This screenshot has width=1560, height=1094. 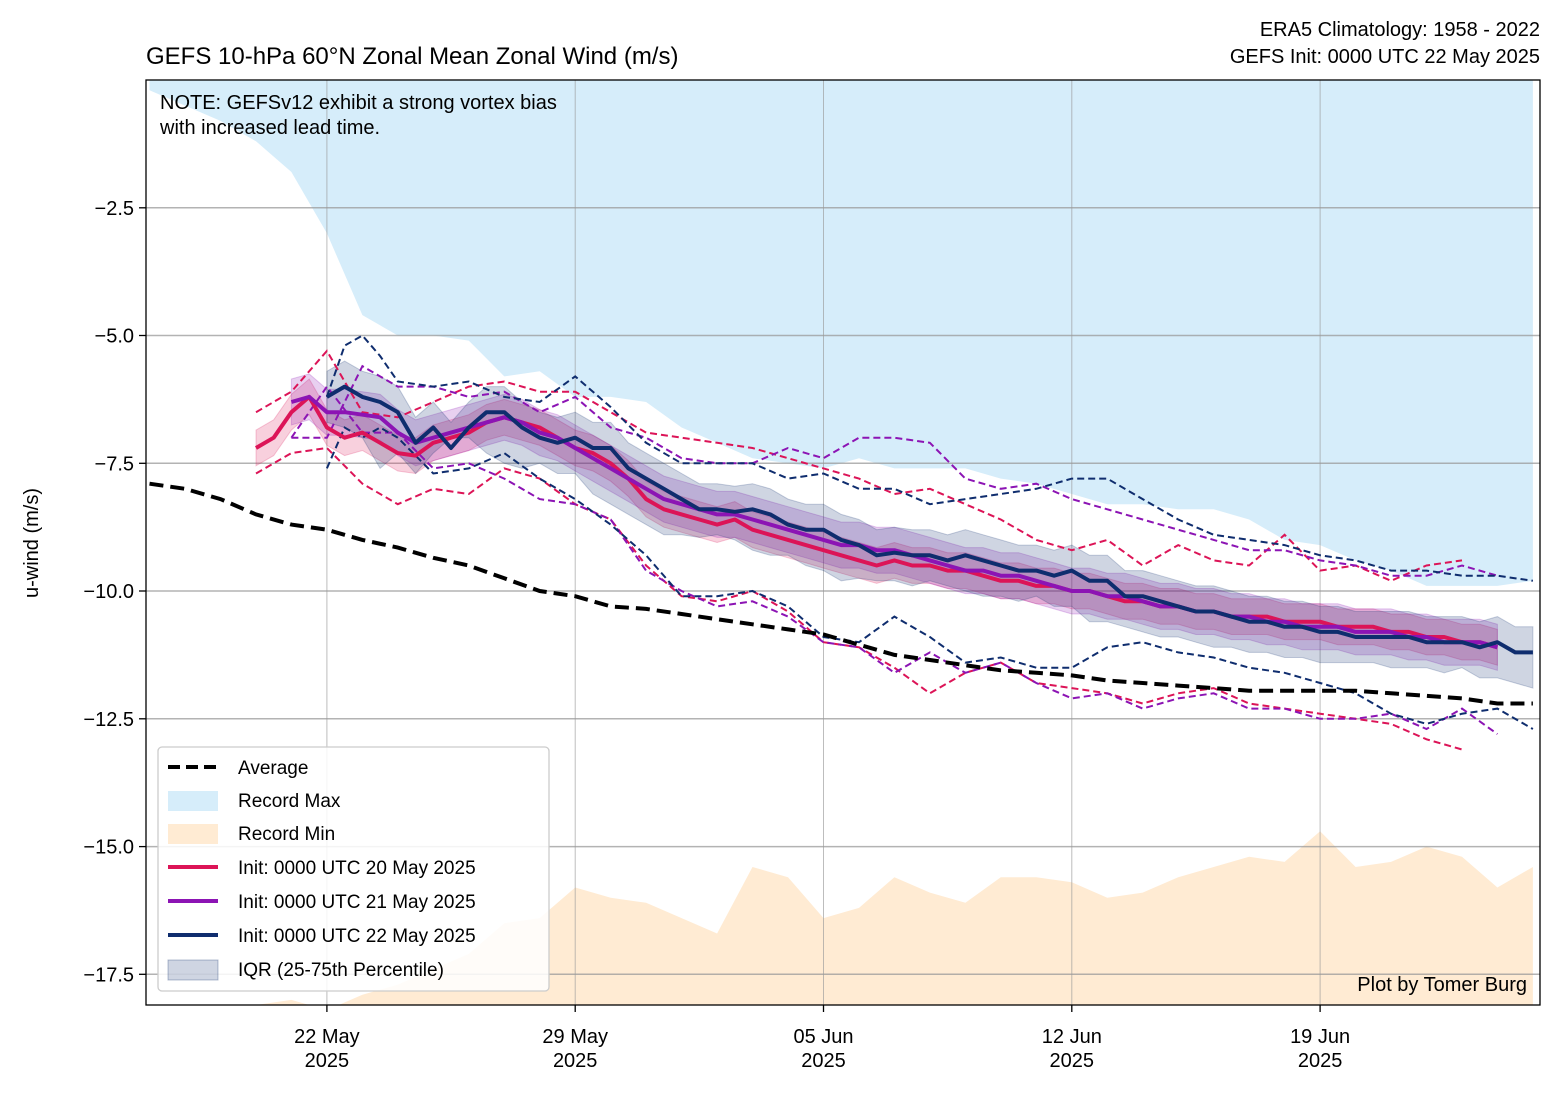 What do you see at coordinates (1072, 1037) in the screenshot?
I see `x-tick-label-3: 12 Jun` at bounding box center [1072, 1037].